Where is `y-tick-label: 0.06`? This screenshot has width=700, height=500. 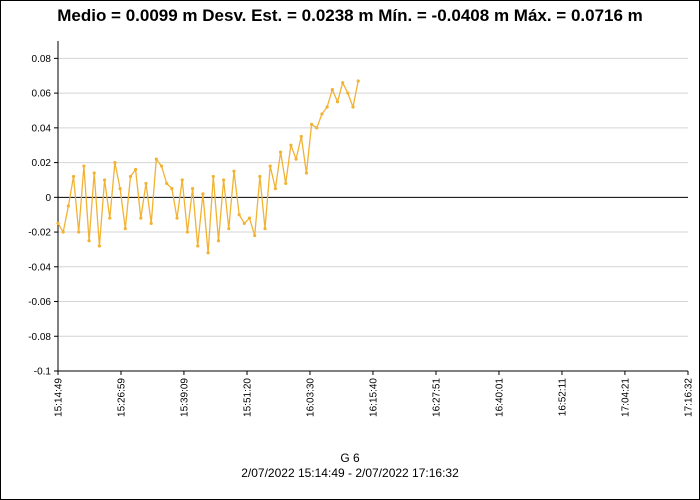
y-tick-label: 0.06 is located at coordinates (42, 94).